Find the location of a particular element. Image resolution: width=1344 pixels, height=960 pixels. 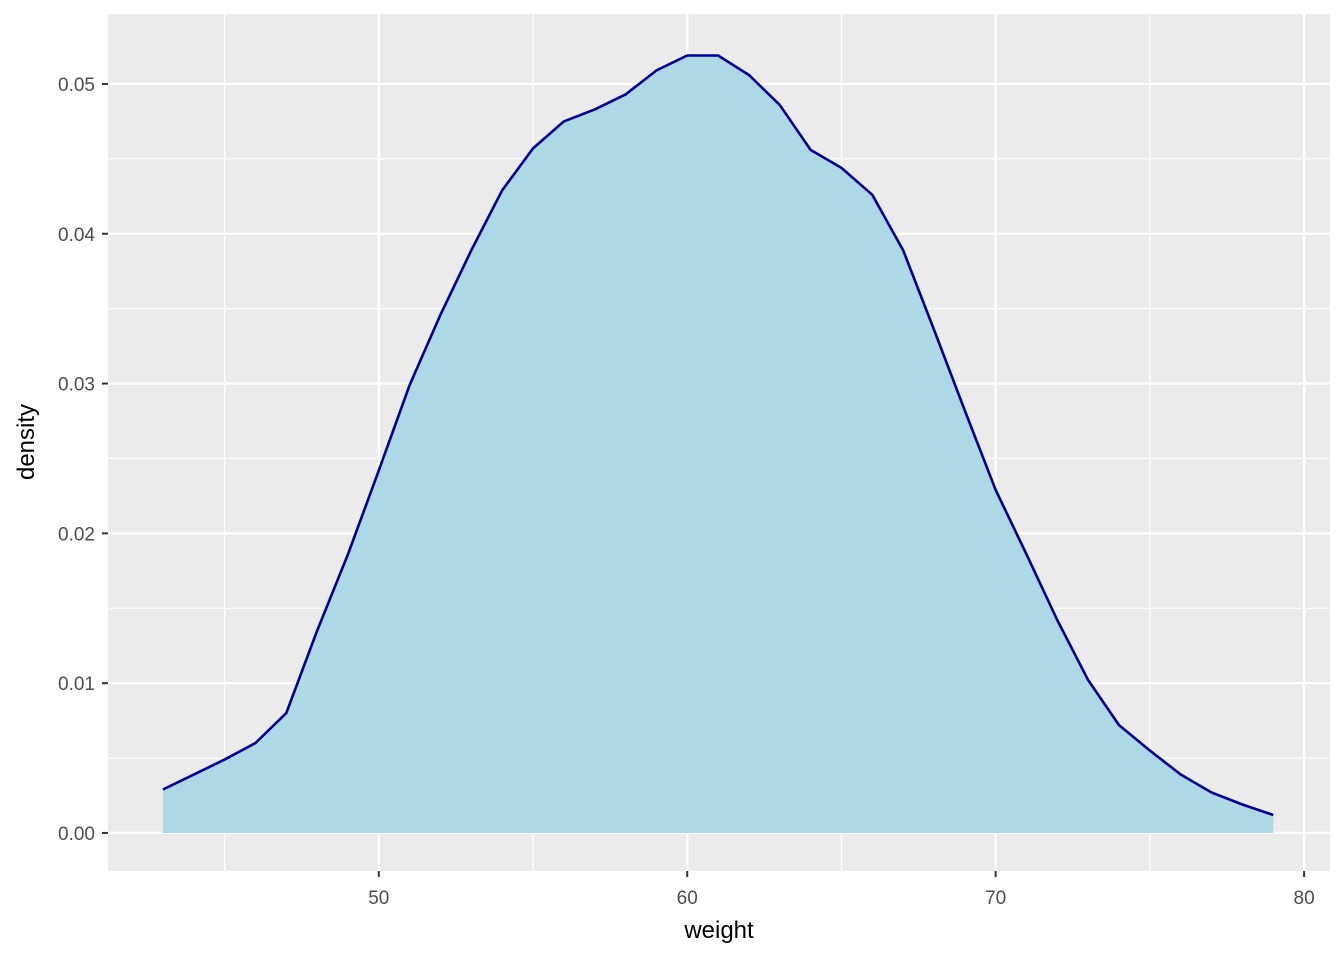

y-axis-title: density is located at coordinates (26, 442).